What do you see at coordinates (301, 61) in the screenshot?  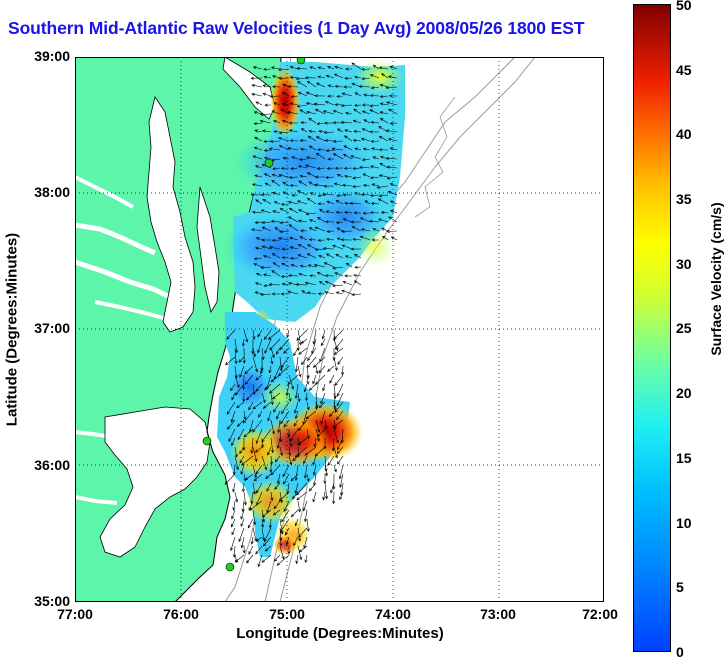 I see `radar-station` at bounding box center [301, 61].